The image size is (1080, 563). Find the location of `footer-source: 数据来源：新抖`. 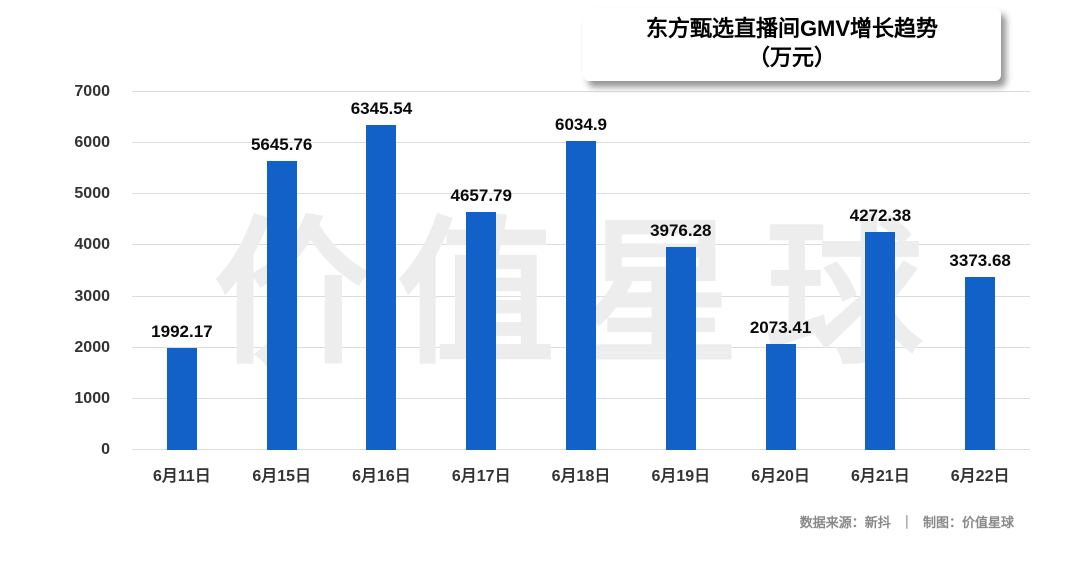

footer-source: 数据来源：新抖 is located at coordinates (845, 522).